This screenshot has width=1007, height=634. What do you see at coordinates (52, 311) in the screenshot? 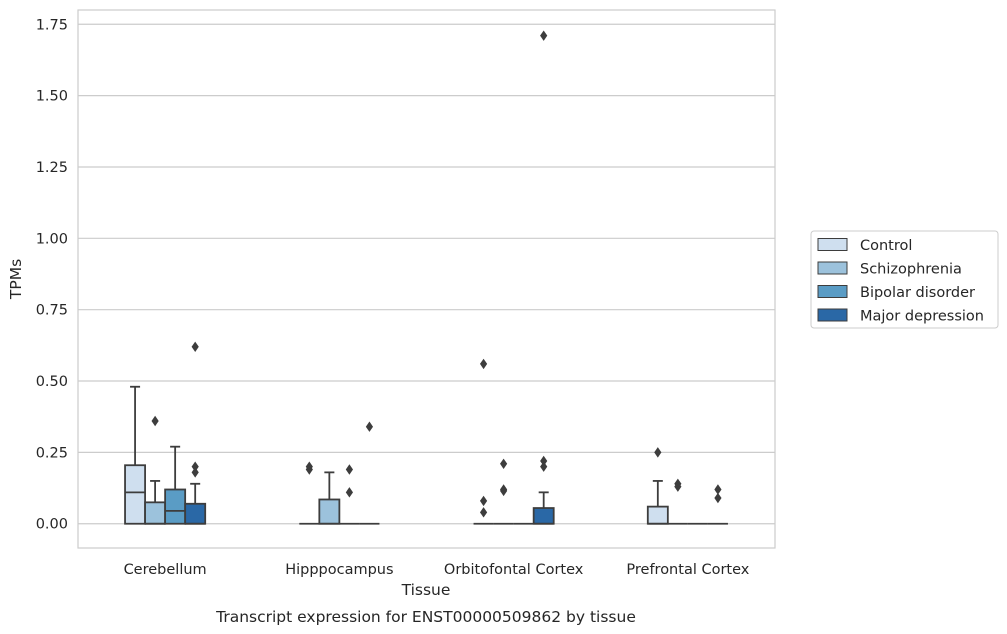
I see `y-tick-label: 0.75` at bounding box center [52, 311].